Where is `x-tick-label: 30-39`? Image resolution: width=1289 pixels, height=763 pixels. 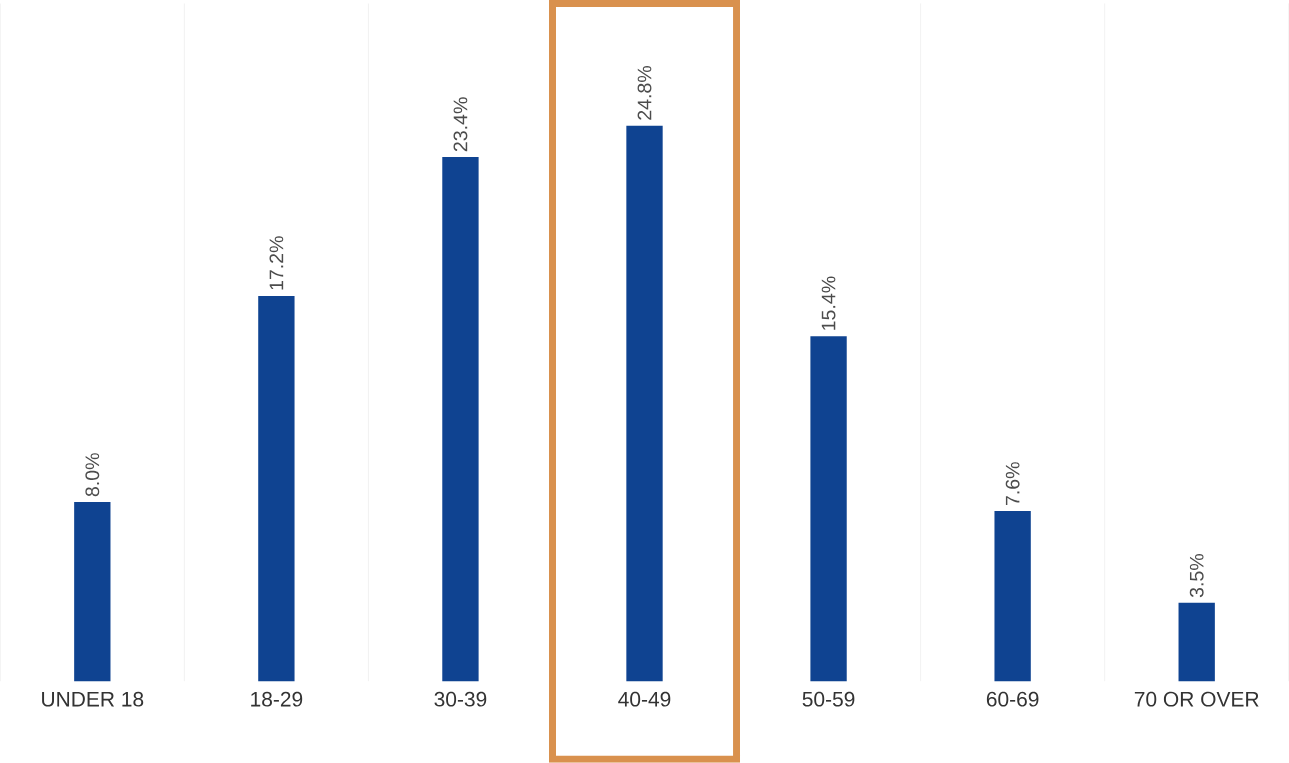
x-tick-label: 30-39 is located at coordinates (460, 699).